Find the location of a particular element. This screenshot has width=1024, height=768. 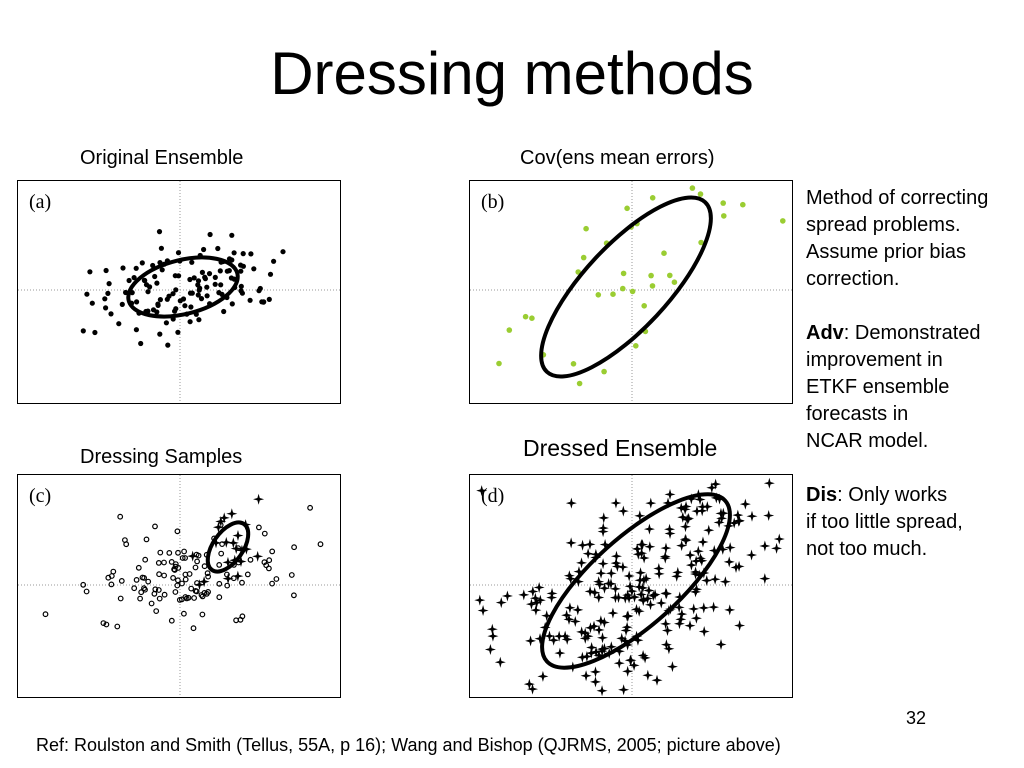

panel-a-plot is located at coordinates (179, 292).